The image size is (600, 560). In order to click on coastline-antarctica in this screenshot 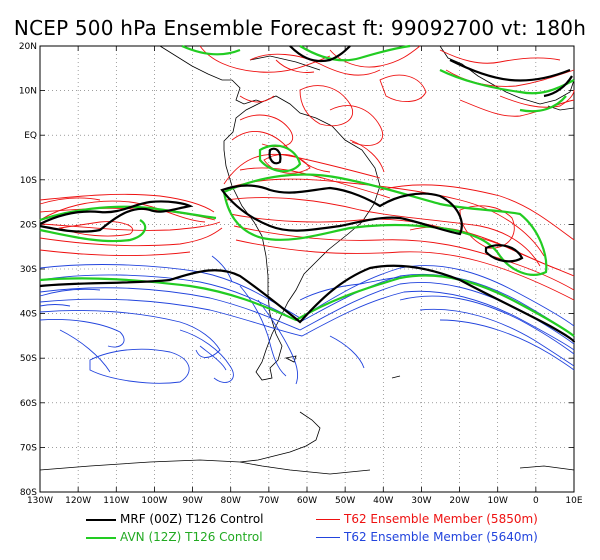, I will do `click(205, 467)`.